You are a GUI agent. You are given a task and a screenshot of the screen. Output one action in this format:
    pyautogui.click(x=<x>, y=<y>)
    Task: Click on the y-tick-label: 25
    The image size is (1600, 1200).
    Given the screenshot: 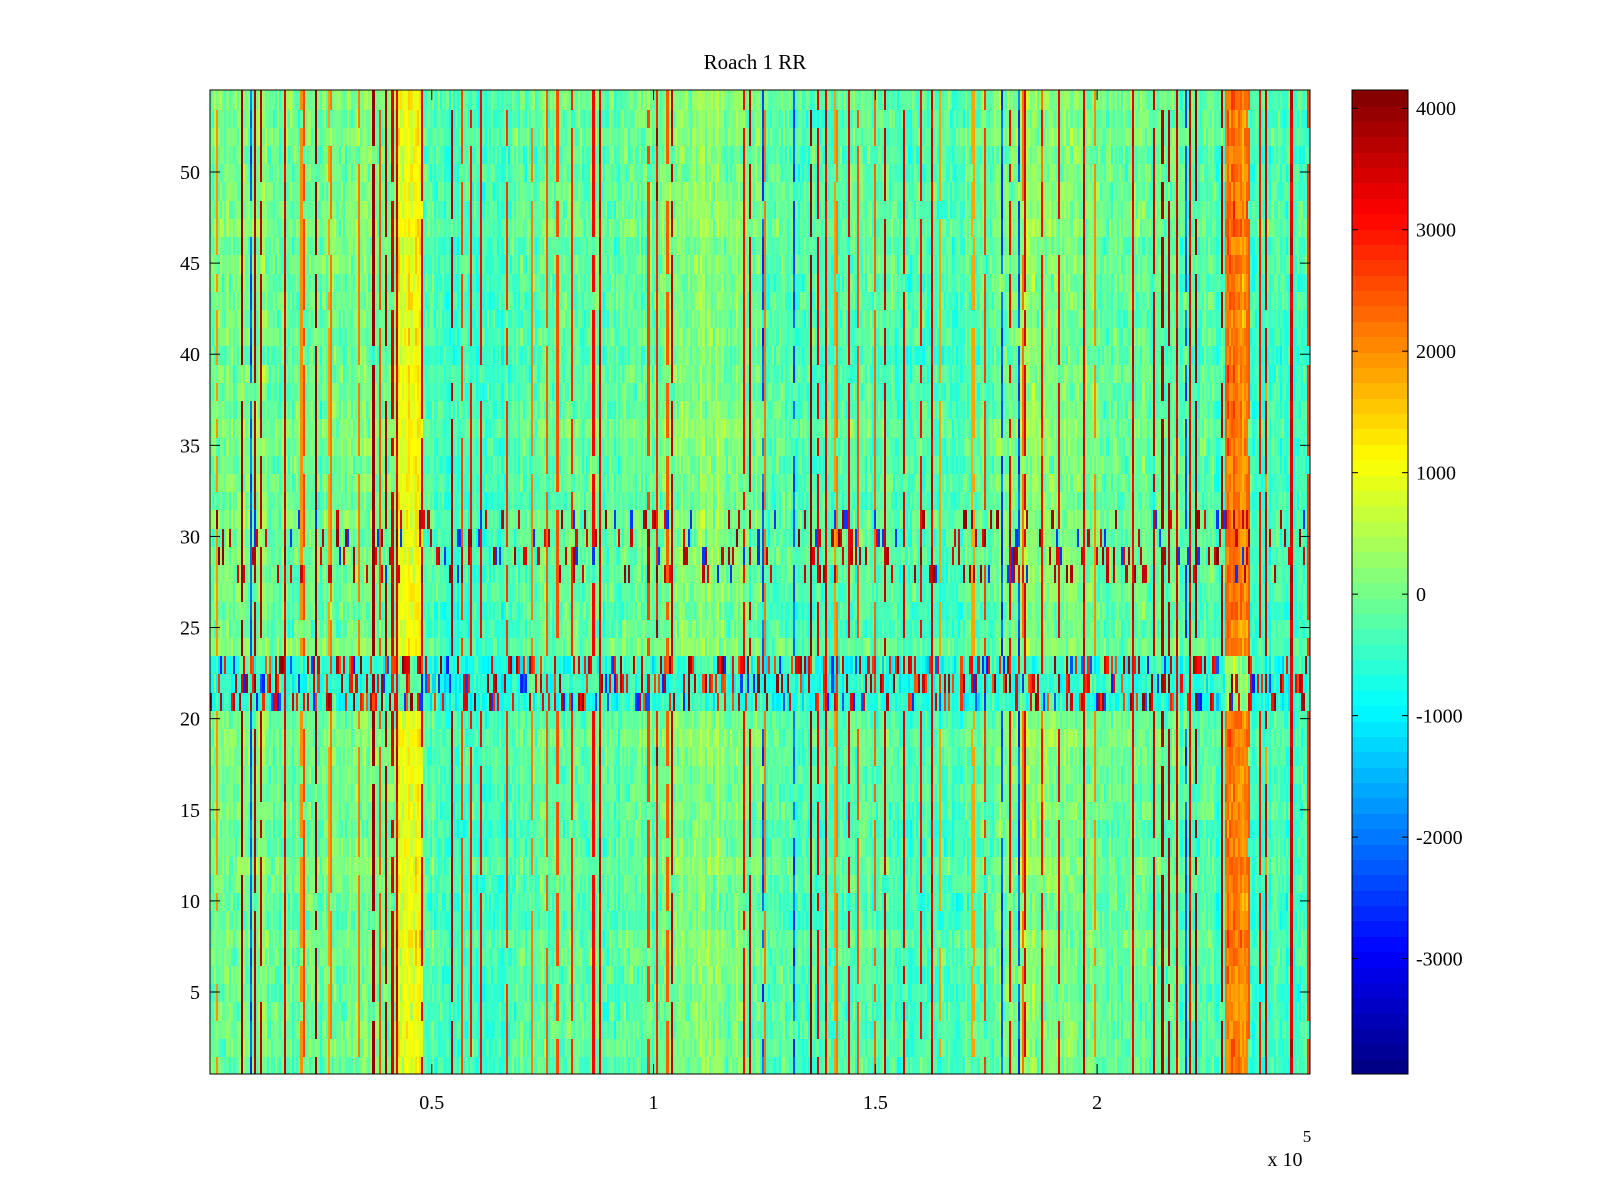 What is the action you would take?
    pyautogui.click(x=190, y=629)
    